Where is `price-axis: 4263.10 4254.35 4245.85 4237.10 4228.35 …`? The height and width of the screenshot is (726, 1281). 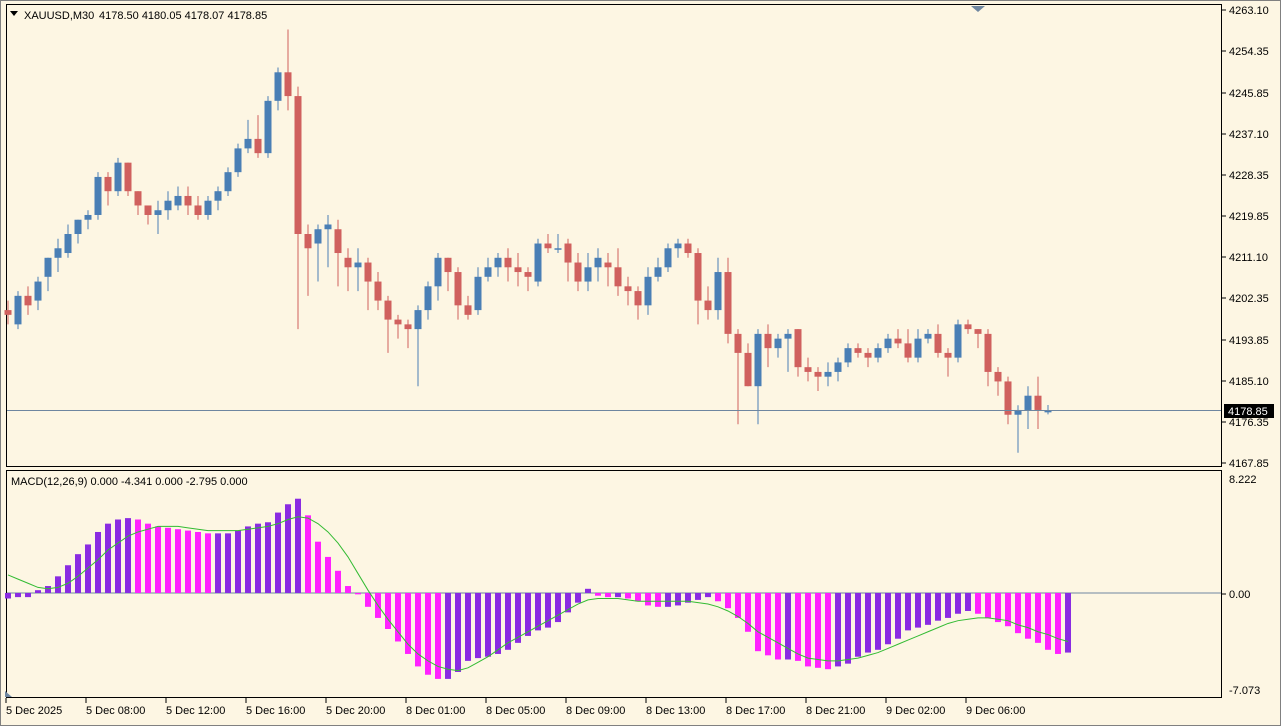 price-axis: 4263.10 4254.35 4245.85 4237.10 4228.35 … is located at coordinates (1245, 237).